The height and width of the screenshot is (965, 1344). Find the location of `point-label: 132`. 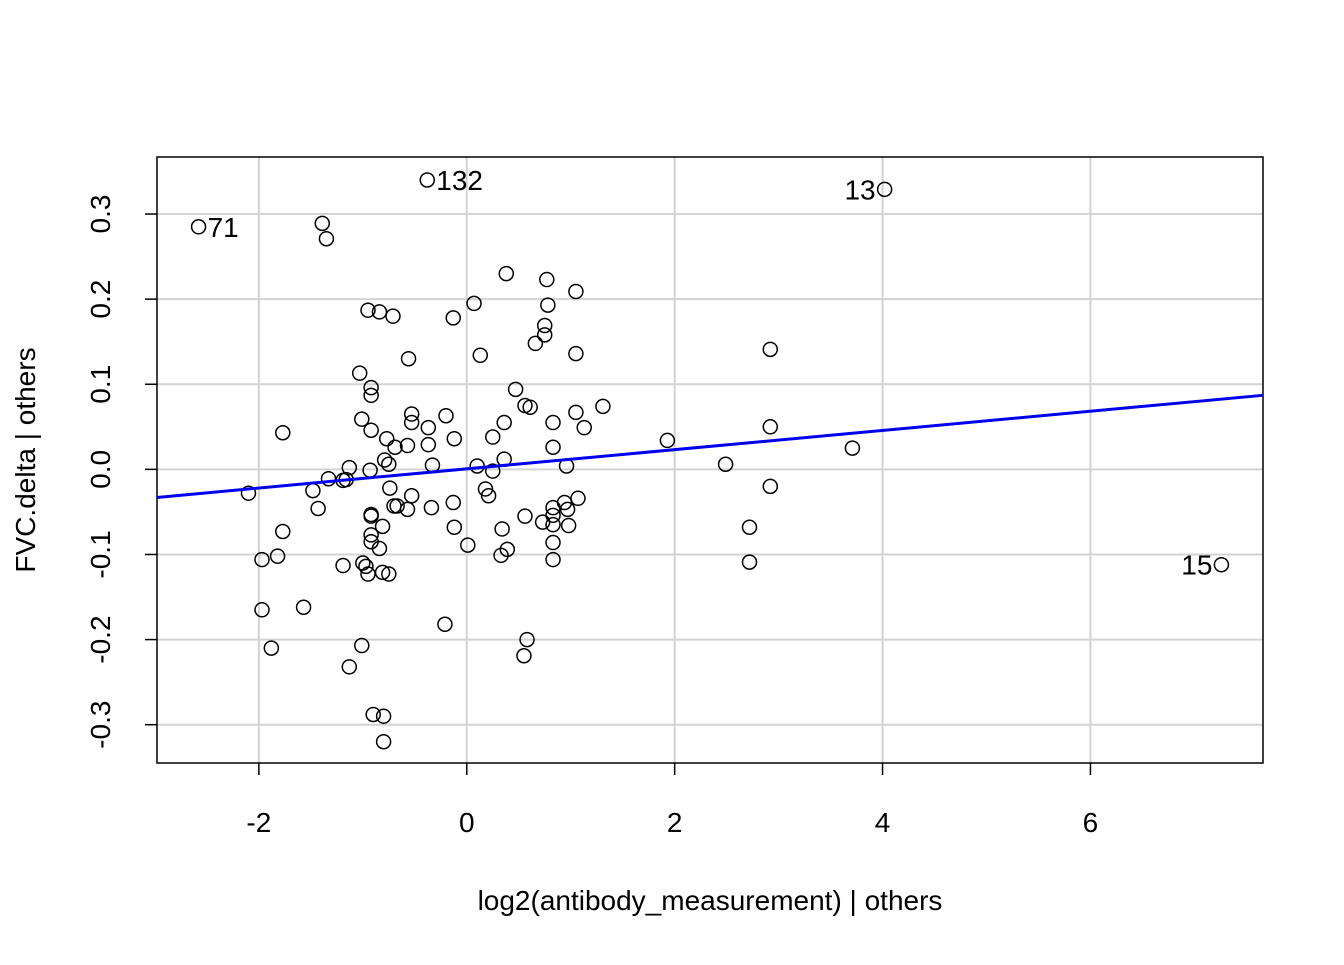

point-label: 132 is located at coordinates (459, 180).